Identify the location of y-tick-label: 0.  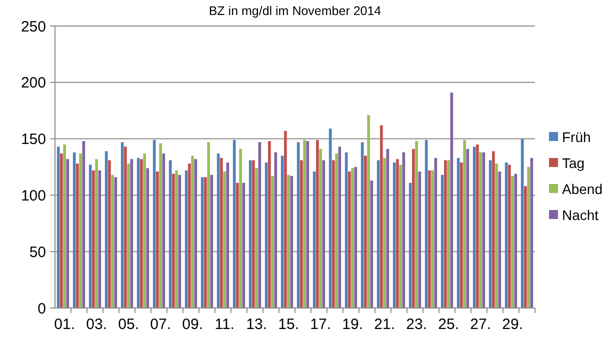
(42, 309).